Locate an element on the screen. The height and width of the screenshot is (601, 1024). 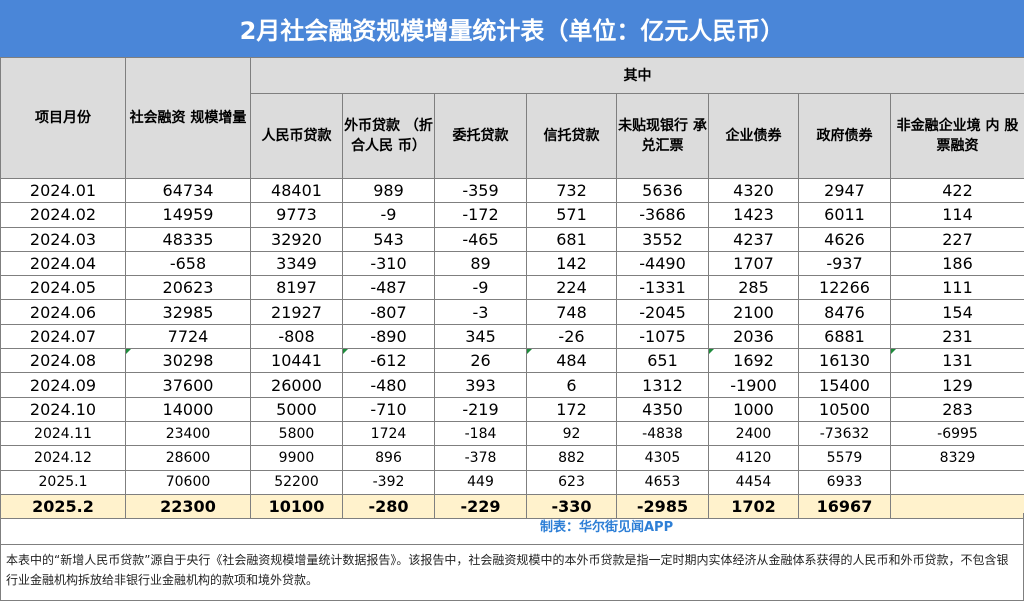
value-cell: 732 is located at coordinates (571, 190).